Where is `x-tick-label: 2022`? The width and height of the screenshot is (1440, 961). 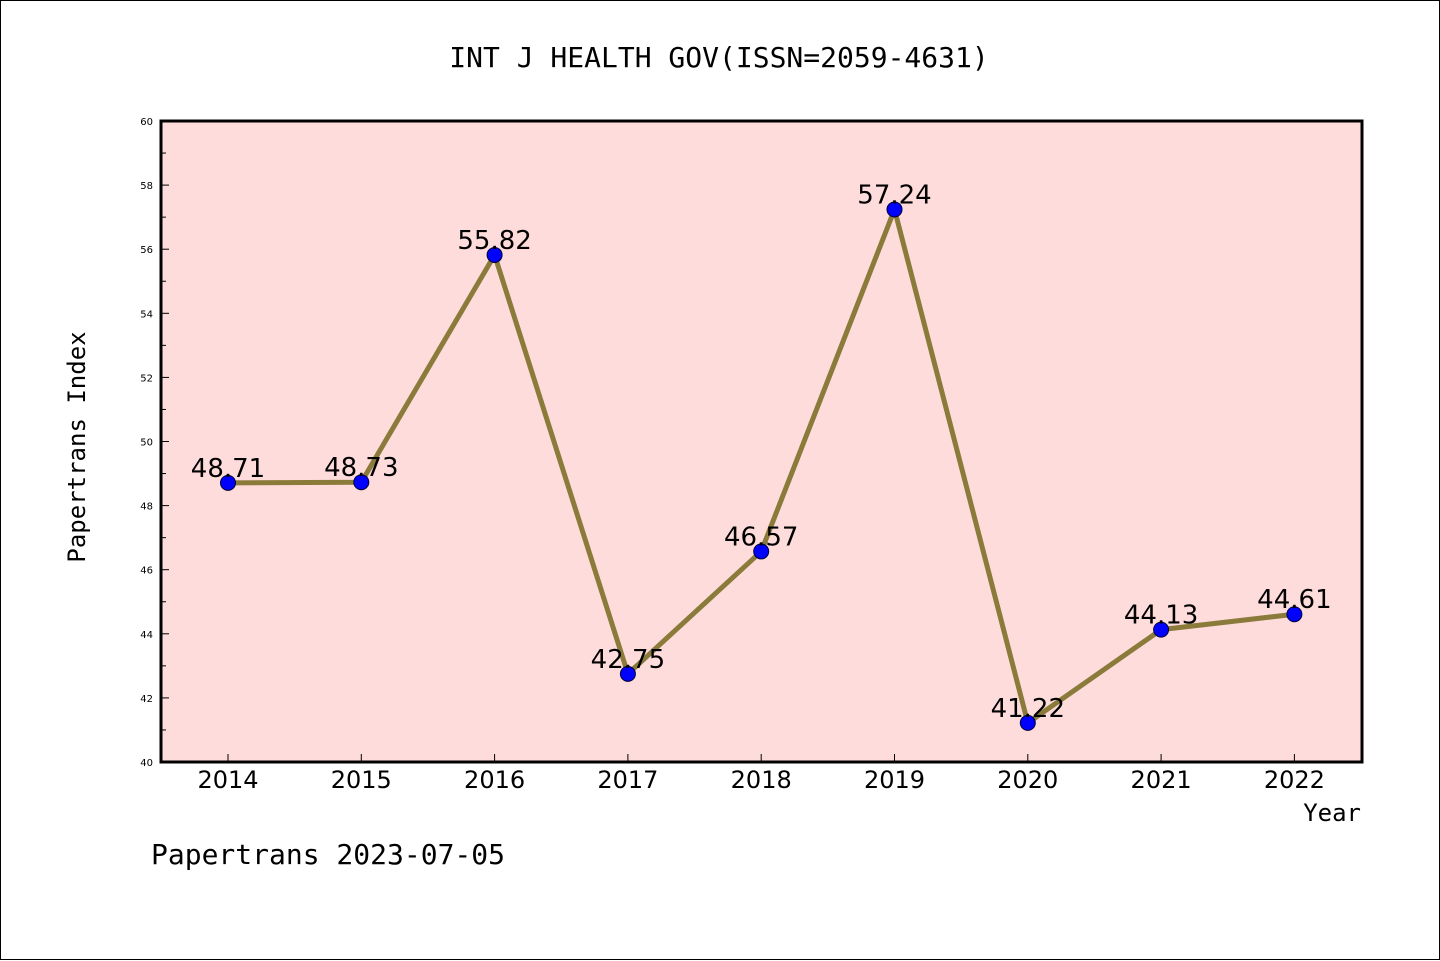
x-tick-label: 2022 is located at coordinates (1294, 780).